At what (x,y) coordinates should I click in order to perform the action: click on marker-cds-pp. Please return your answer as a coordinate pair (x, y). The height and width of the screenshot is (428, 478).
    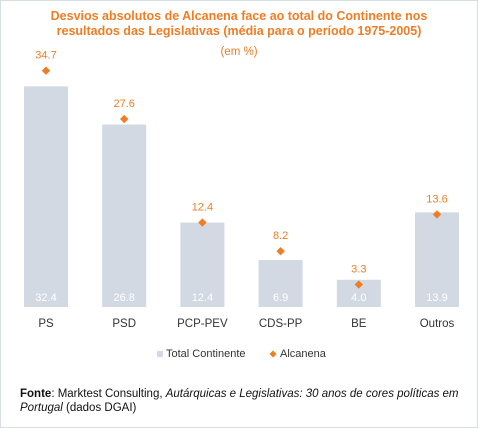
    Looking at the image, I should click on (280, 251).